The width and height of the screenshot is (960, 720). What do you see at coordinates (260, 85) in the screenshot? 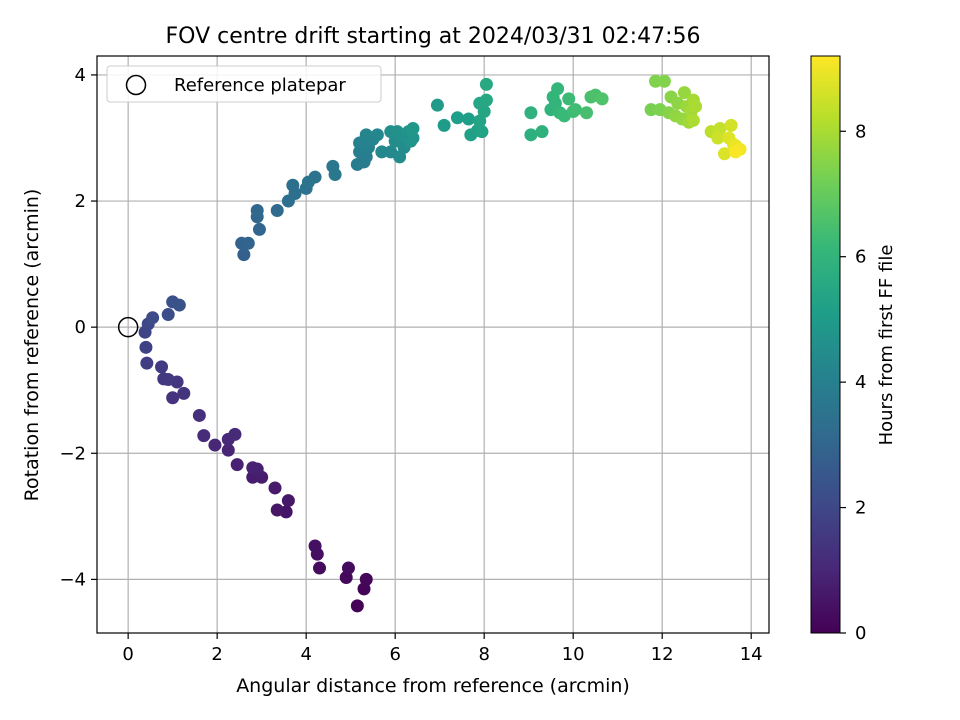
I see `legend-entry-reference-platepar: Reference platepar` at bounding box center [260, 85].